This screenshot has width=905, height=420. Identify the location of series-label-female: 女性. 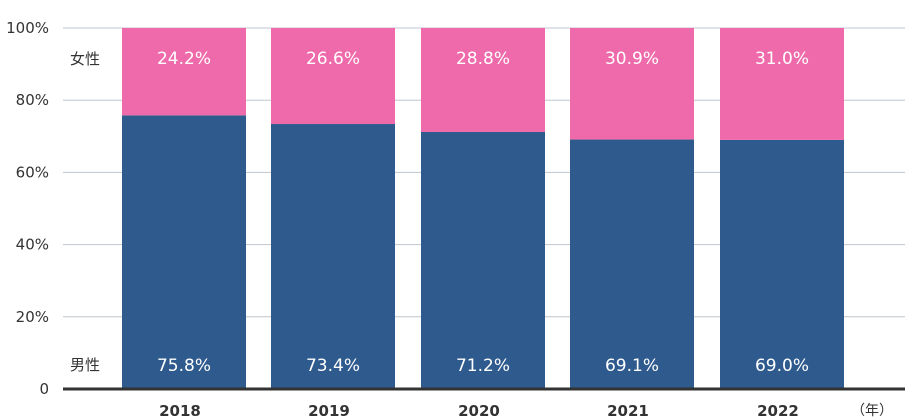
(85, 59).